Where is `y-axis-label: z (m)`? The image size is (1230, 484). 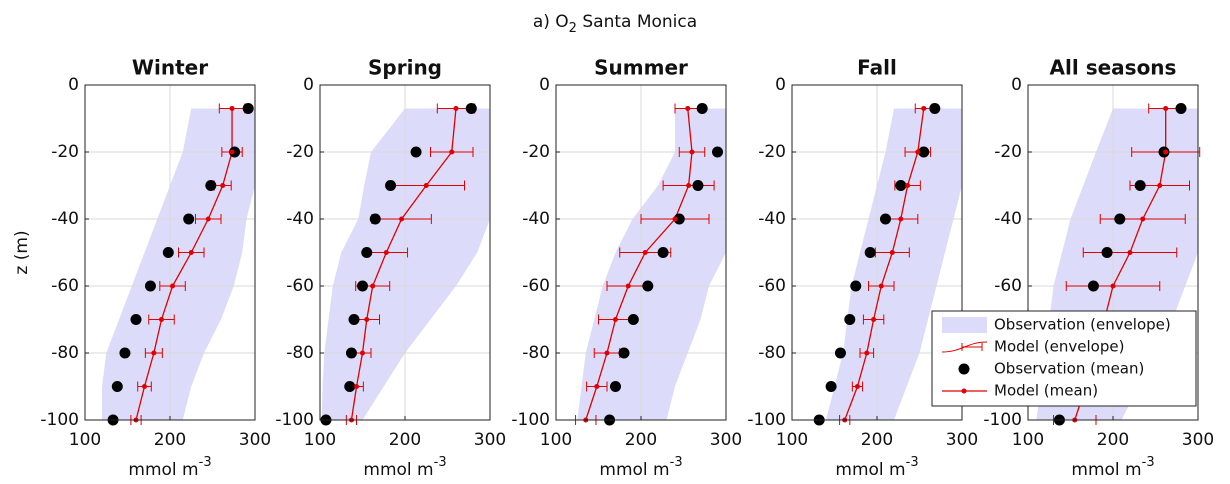 y-axis-label: z (m) is located at coordinates (22, 252).